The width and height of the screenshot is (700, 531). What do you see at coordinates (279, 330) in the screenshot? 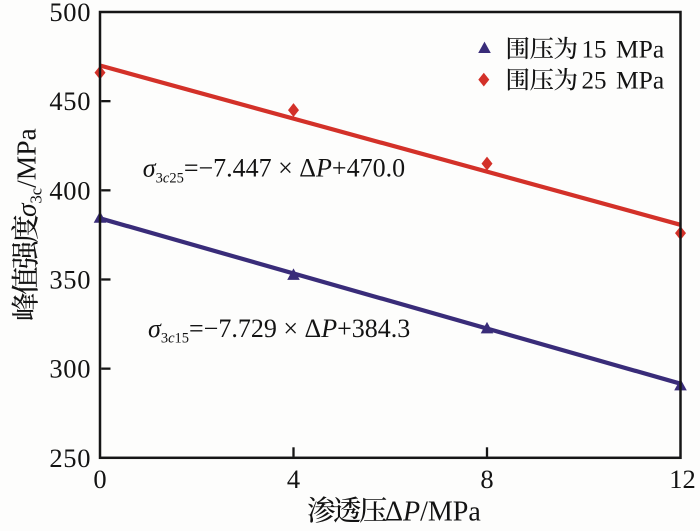
I see `svg-text: σ3c15=−7.729 × ΔP+384.3` at bounding box center [279, 330].